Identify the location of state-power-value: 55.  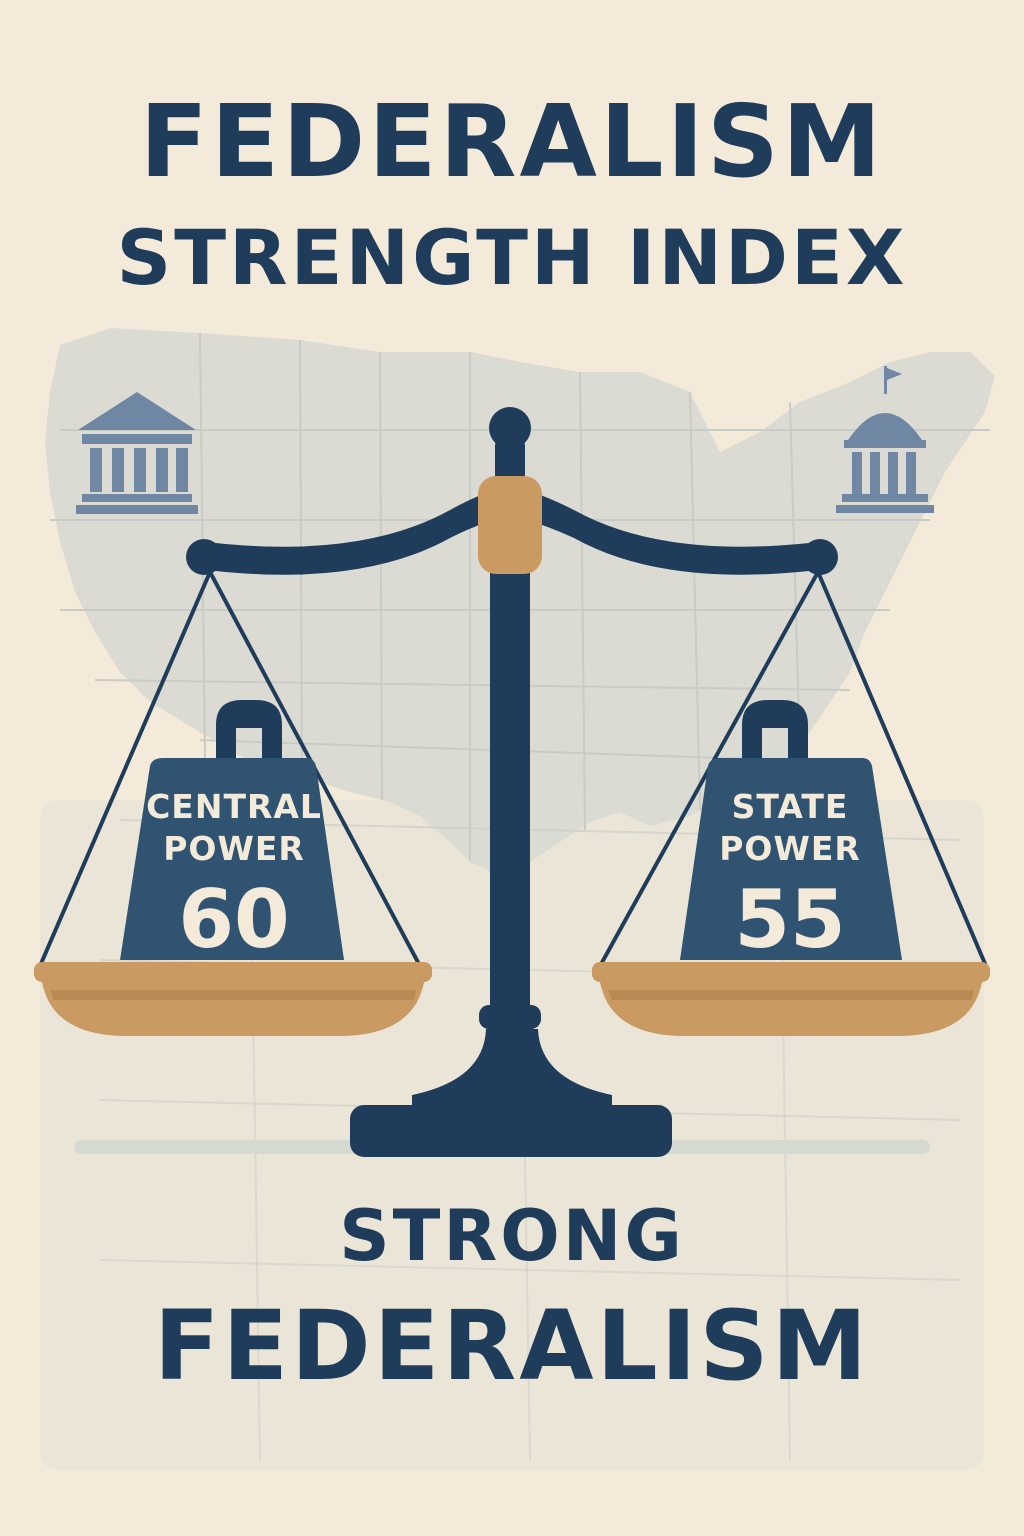
(790, 919).